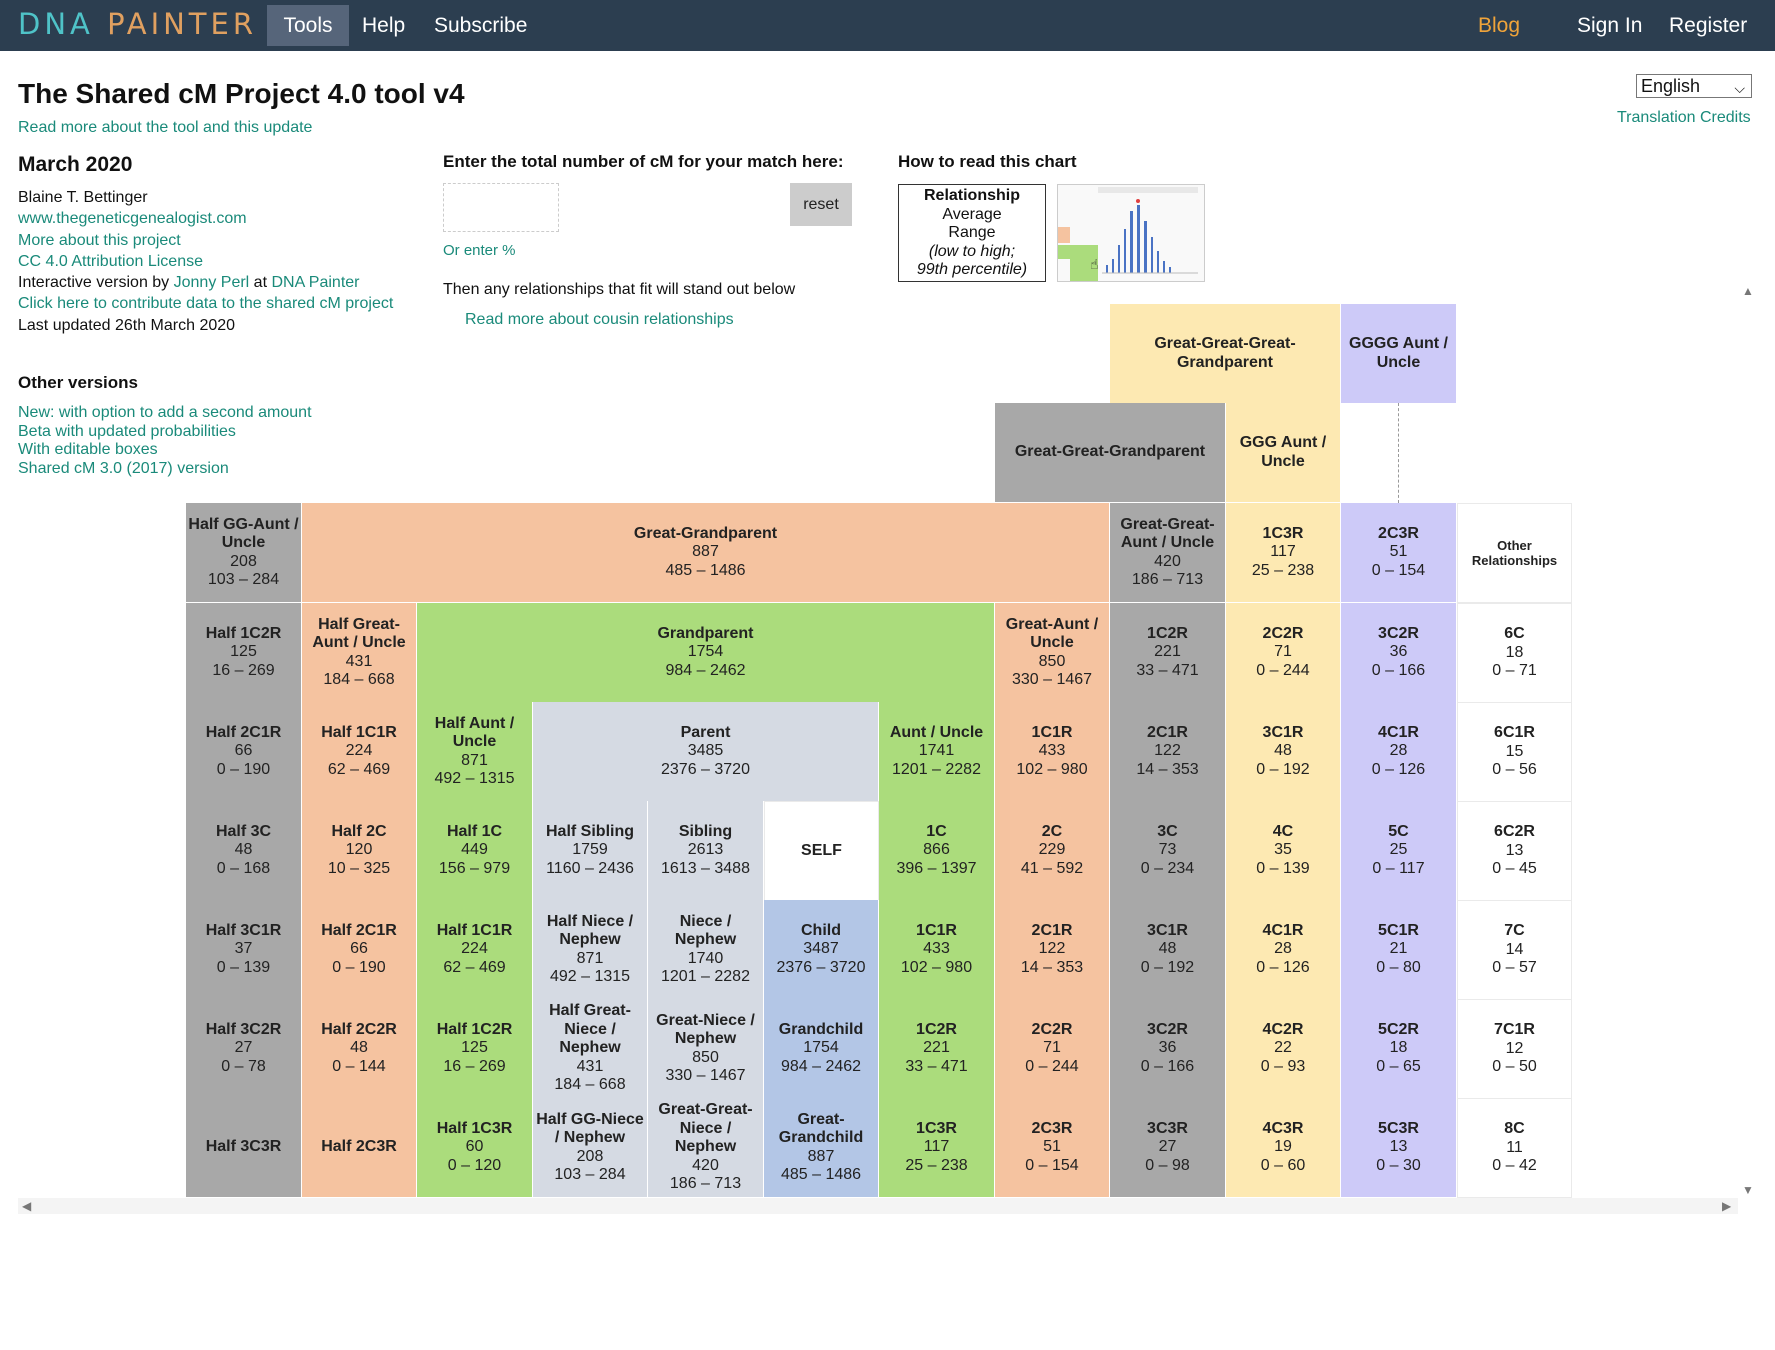 The image size is (1775, 1350). What do you see at coordinates (244, 752) in the screenshot?
I see `relationship-cell-half-2c1r-top: Half 2C1R 66 0 – 190` at bounding box center [244, 752].